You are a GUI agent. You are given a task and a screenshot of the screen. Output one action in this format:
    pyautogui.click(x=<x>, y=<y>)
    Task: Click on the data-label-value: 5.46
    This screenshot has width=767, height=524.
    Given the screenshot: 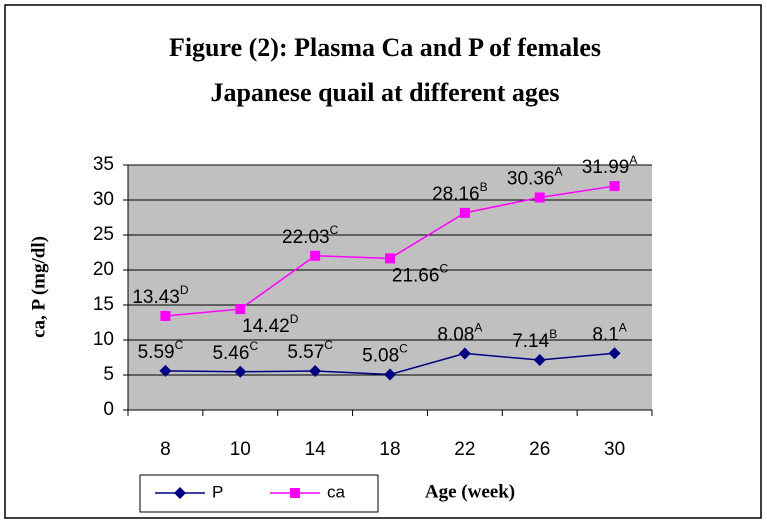 What is the action you would take?
    pyautogui.click(x=230, y=353)
    